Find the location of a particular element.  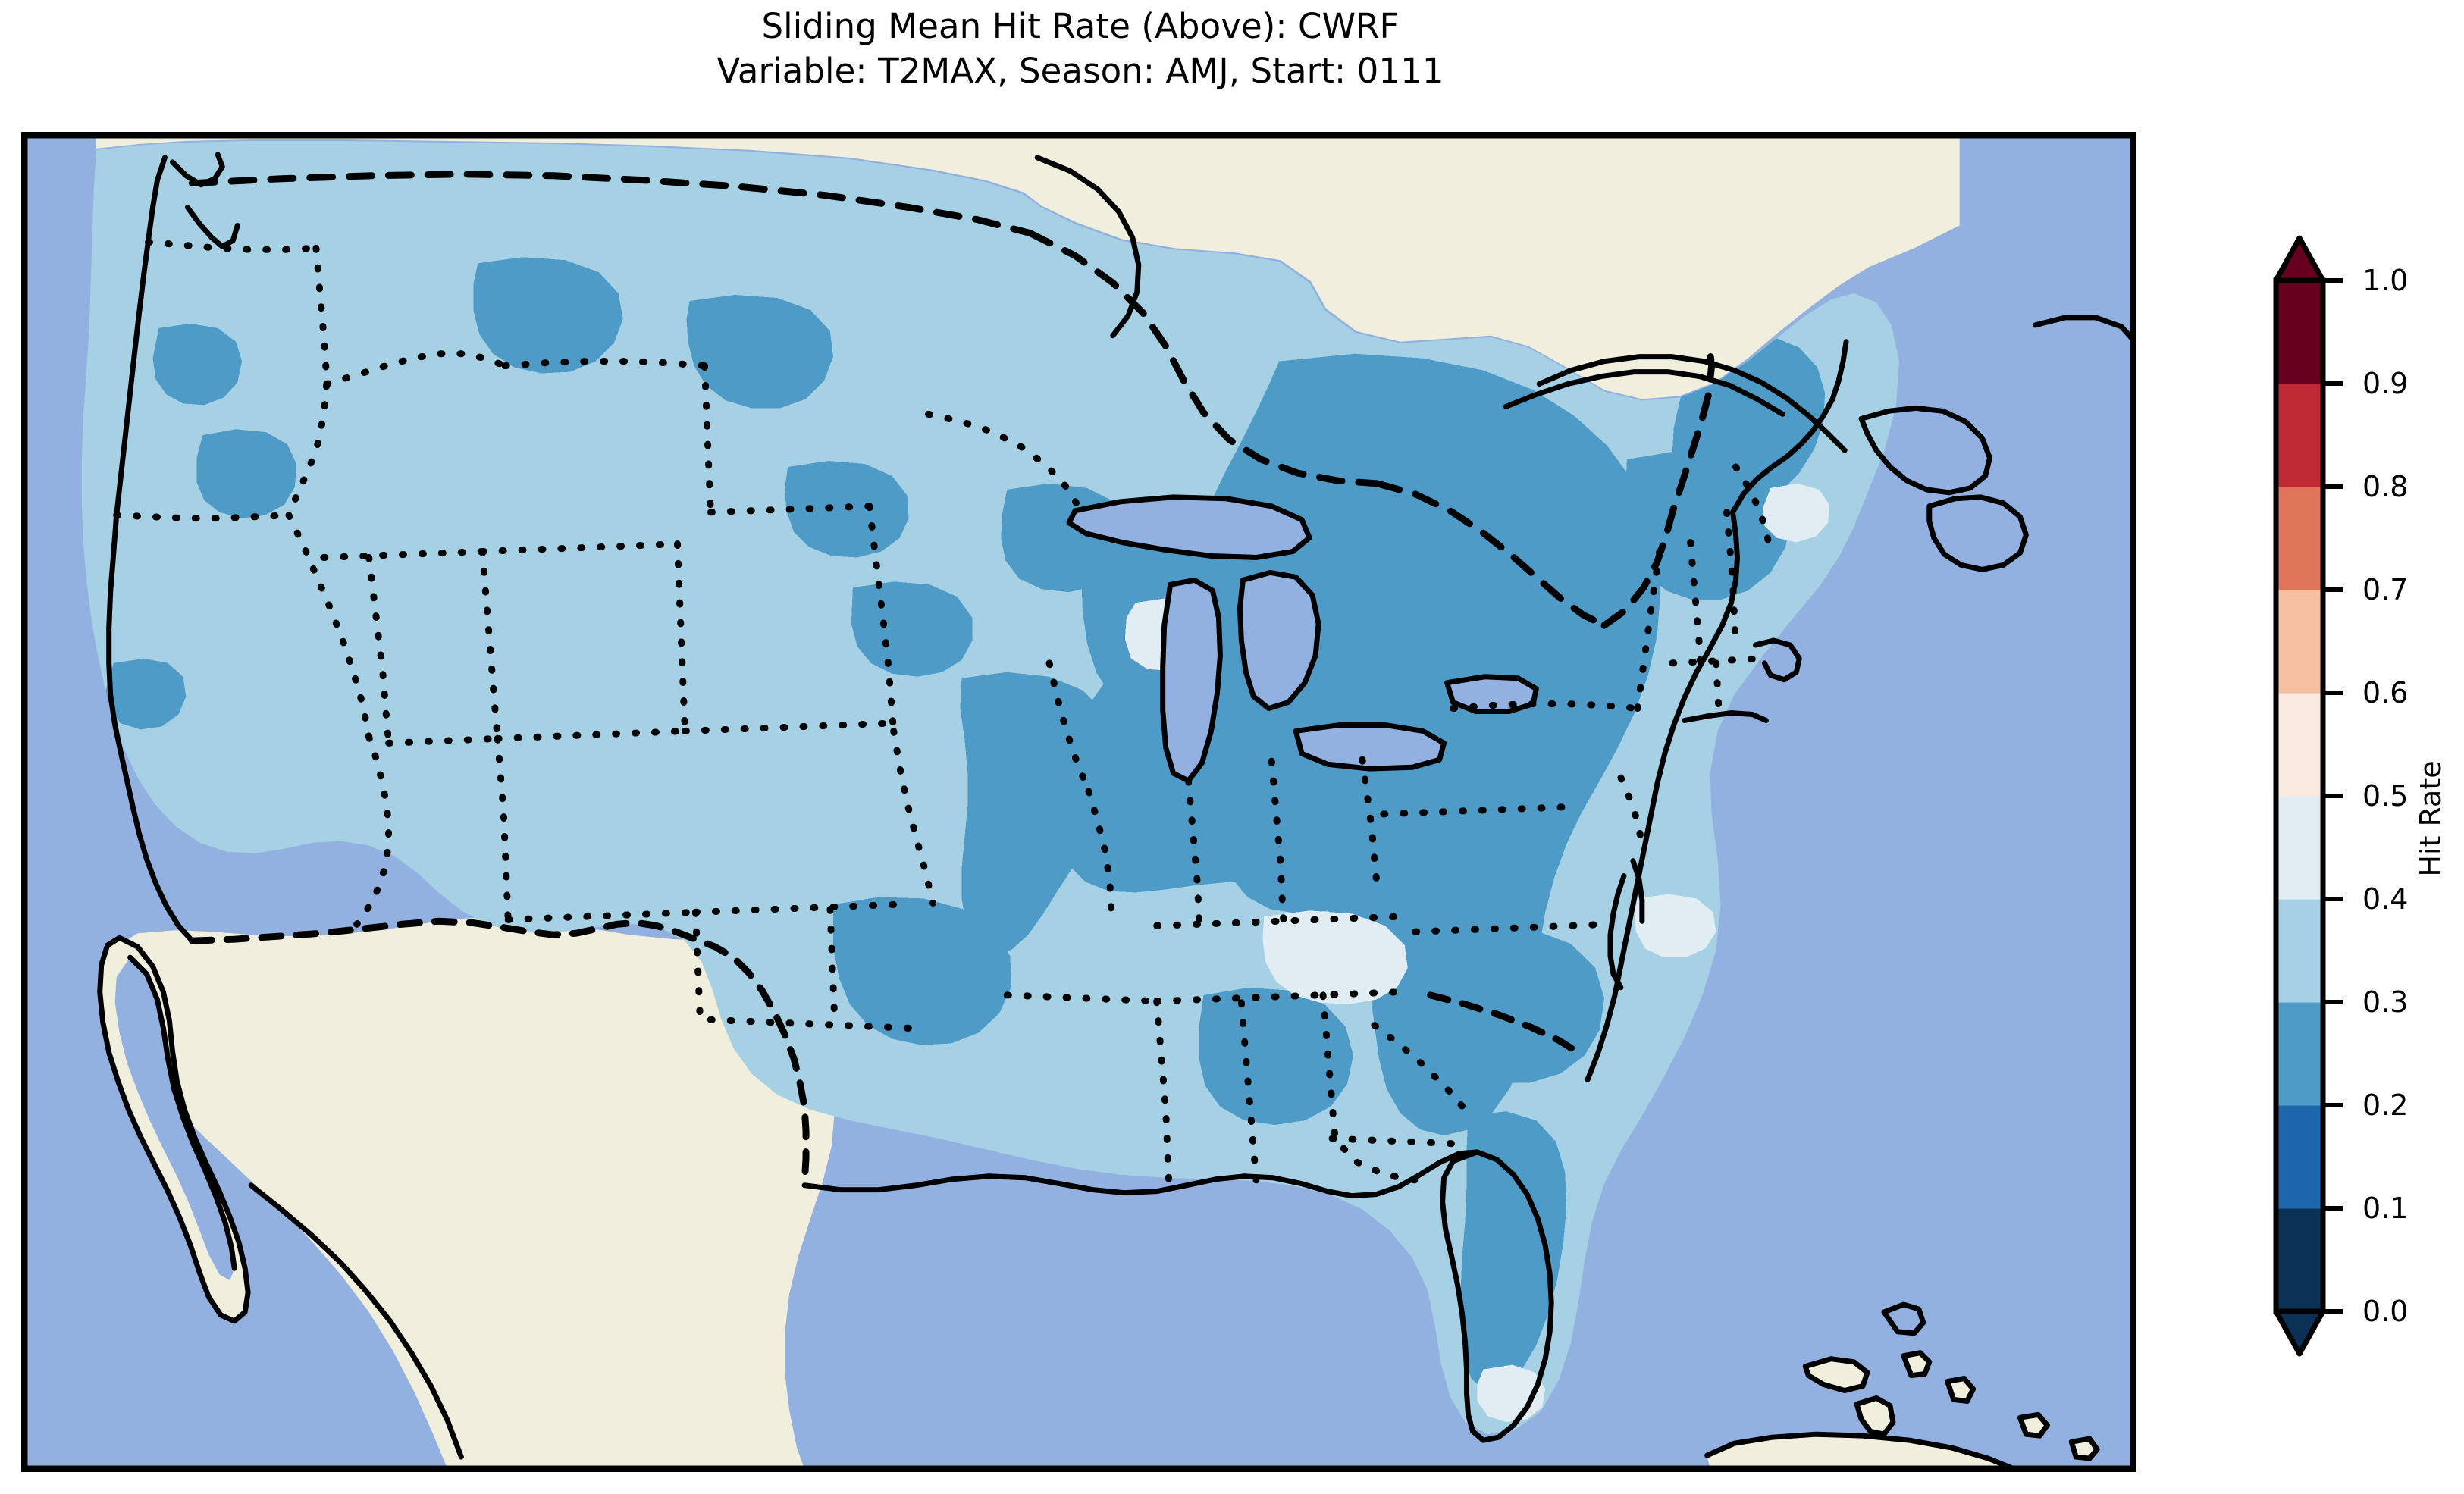

colorbar-extend-low is located at coordinates (2300, 1332).